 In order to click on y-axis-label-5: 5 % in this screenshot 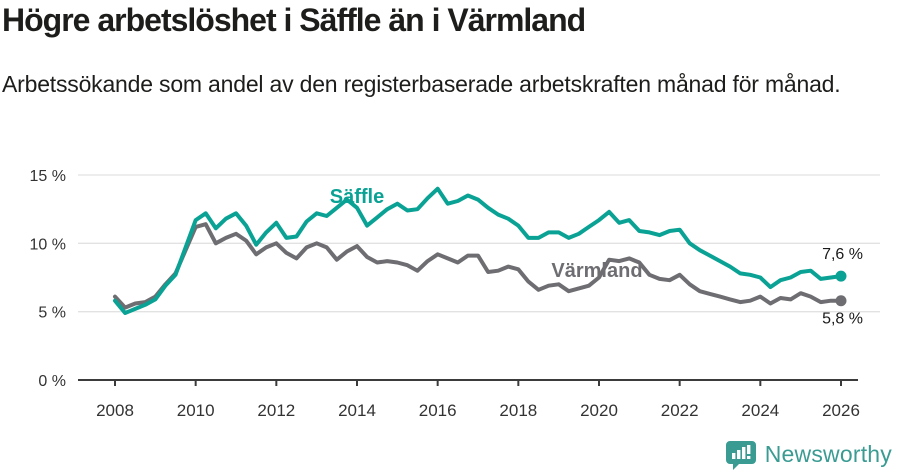, I will do `click(52, 313)`.